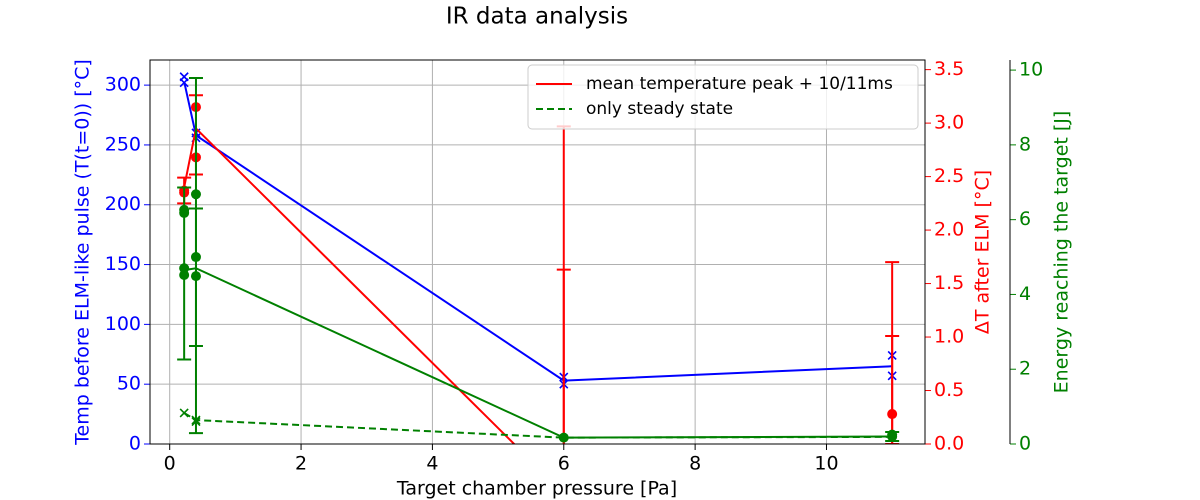 This screenshot has width=1200, height=500. Describe the element at coordinates (123, 144) in the screenshot. I see `y-tick-label: 250` at that location.